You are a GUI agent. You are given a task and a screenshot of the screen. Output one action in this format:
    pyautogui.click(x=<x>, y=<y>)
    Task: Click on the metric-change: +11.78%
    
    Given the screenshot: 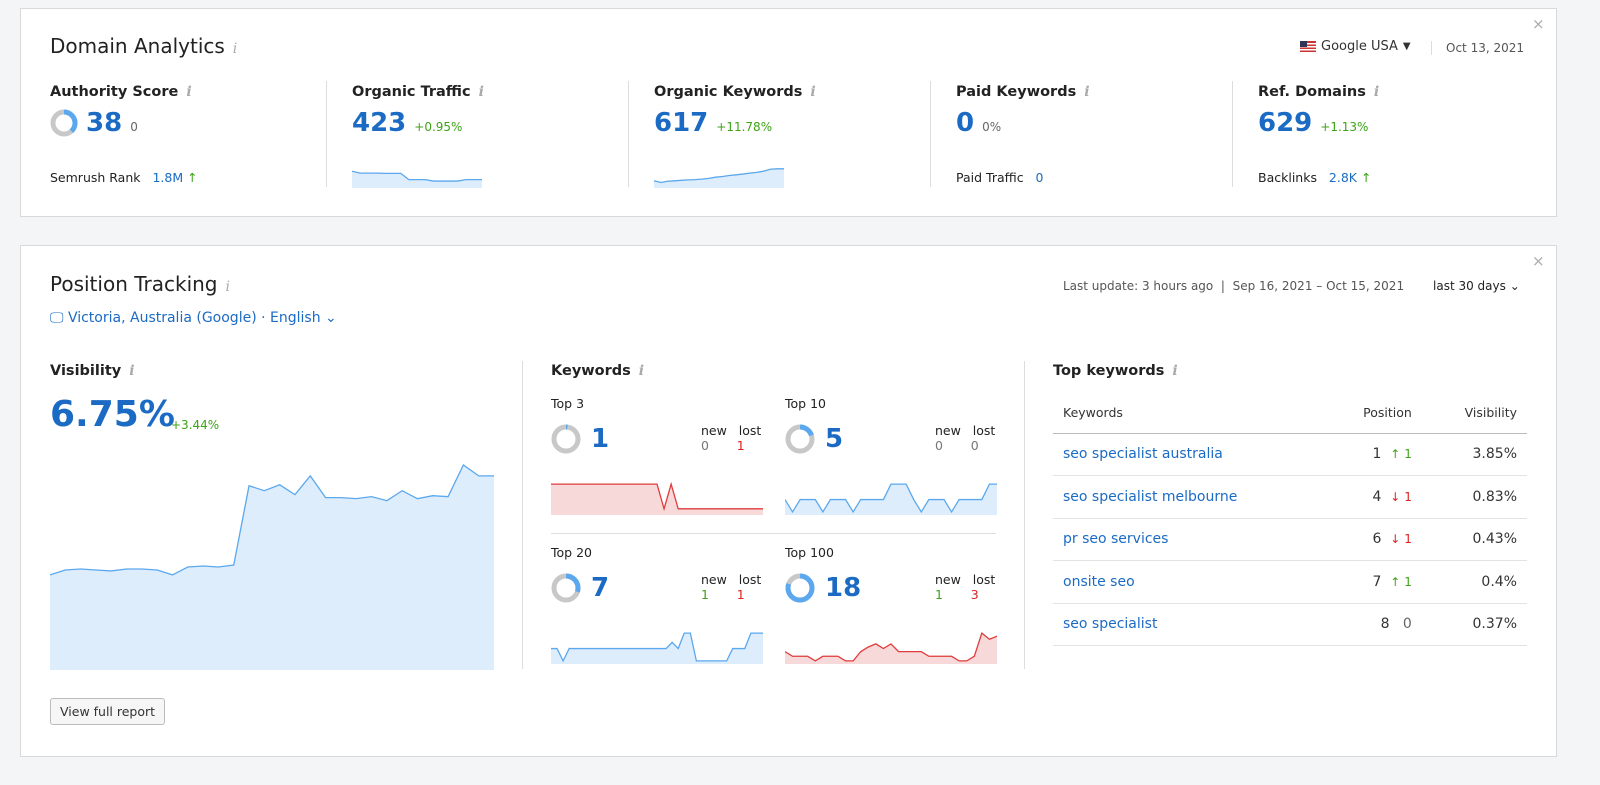 What is the action you would take?
    pyautogui.click(x=744, y=127)
    